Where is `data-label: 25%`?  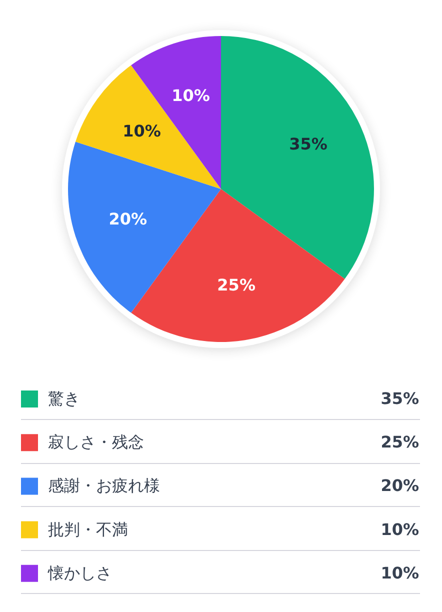
data-label: 25% is located at coordinates (236, 285).